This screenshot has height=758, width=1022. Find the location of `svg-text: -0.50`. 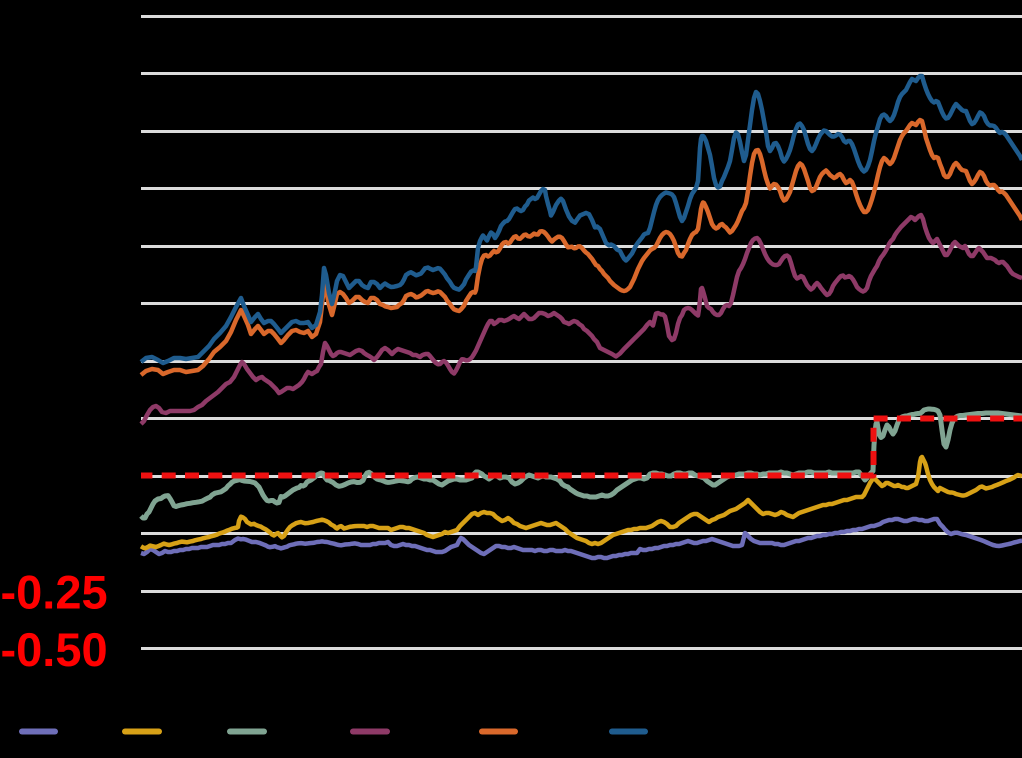

svg-text: -0.50 is located at coordinates (54, 649).